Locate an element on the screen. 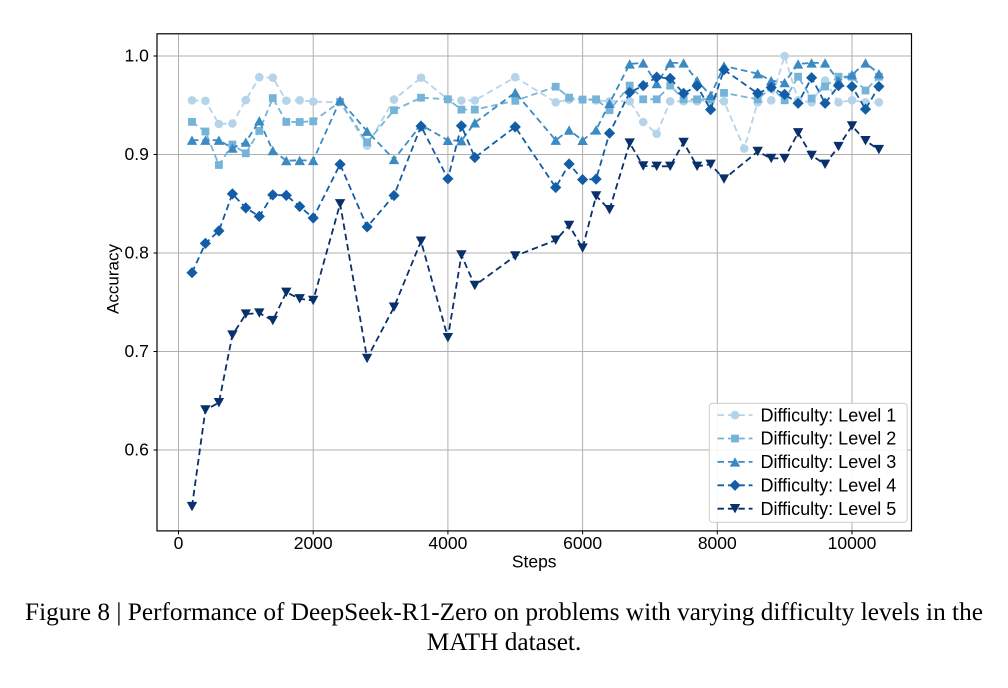 The height and width of the screenshot is (688, 1008). svg-text: Steps is located at coordinates (534, 562).